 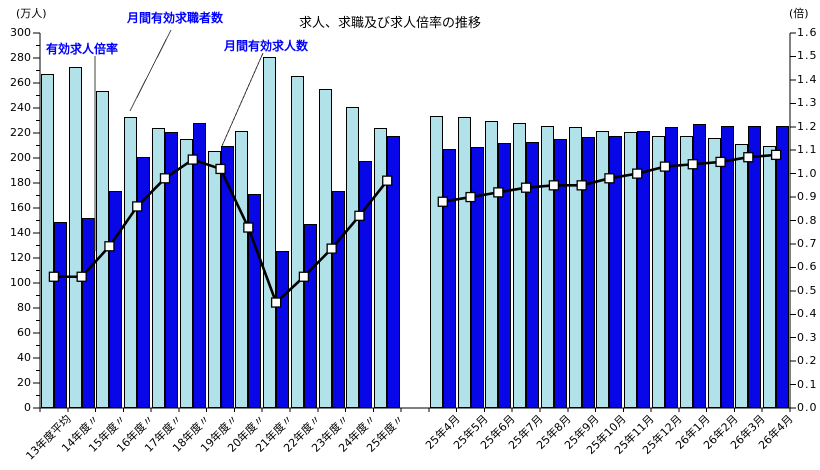 I want to click on right-axis-tick-label: 0.9, so click(x=807, y=197).